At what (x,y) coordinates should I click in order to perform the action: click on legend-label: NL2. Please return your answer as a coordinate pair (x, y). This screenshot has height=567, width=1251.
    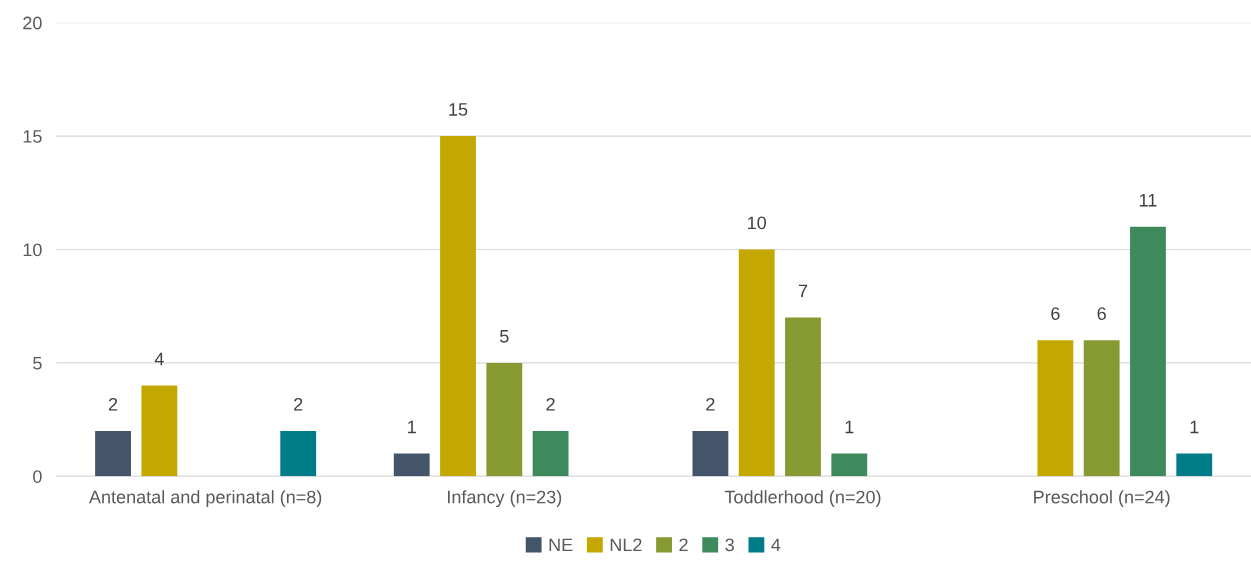
    Looking at the image, I should click on (626, 545).